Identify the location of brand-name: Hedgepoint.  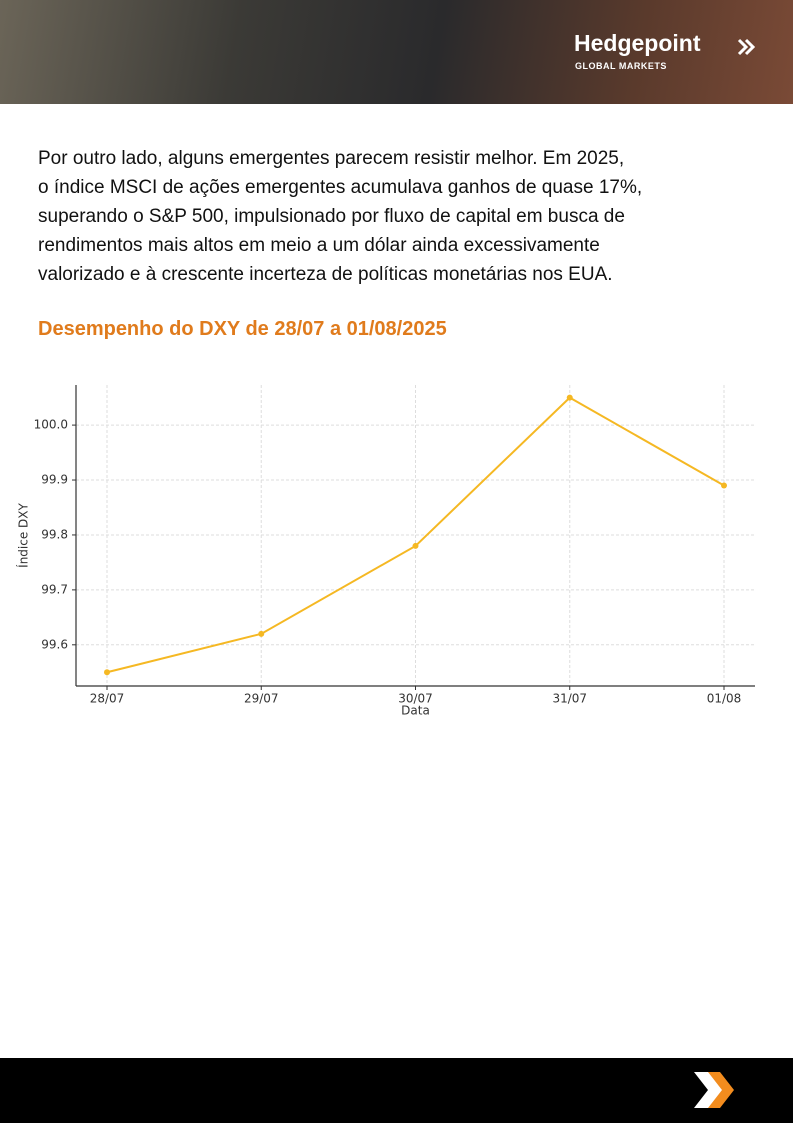
(637, 43).